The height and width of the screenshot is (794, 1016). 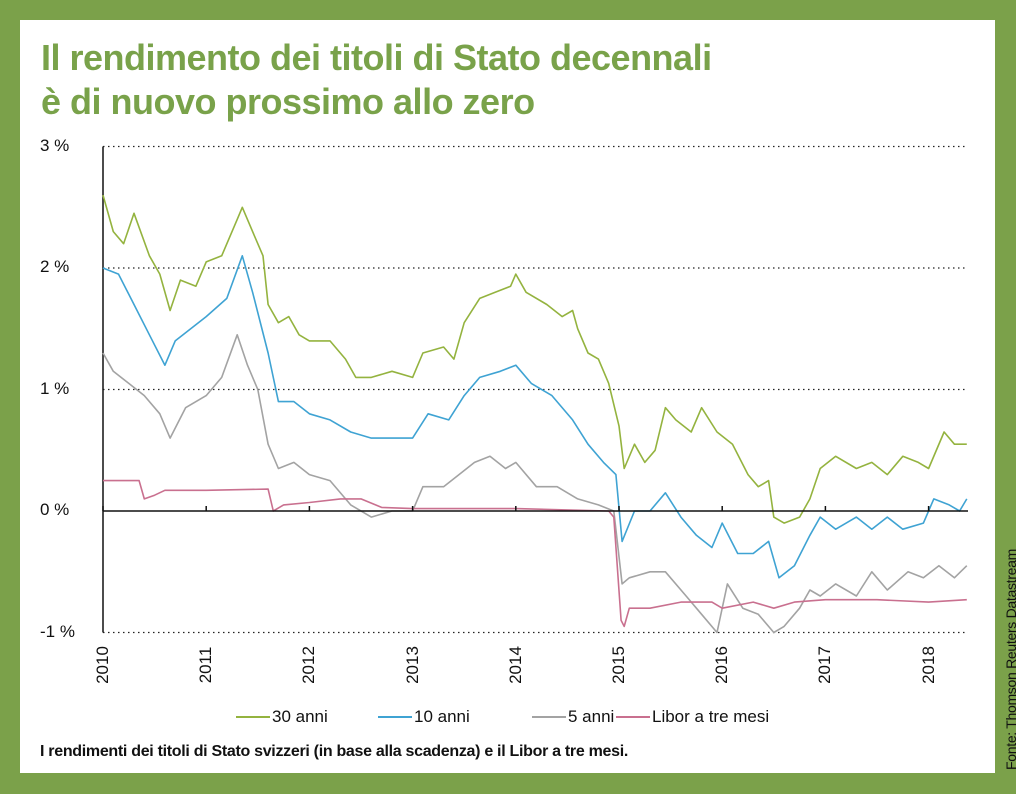 I want to click on title-line-2: è di nuovo prossimo allo zero, so click(x=288, y=101).